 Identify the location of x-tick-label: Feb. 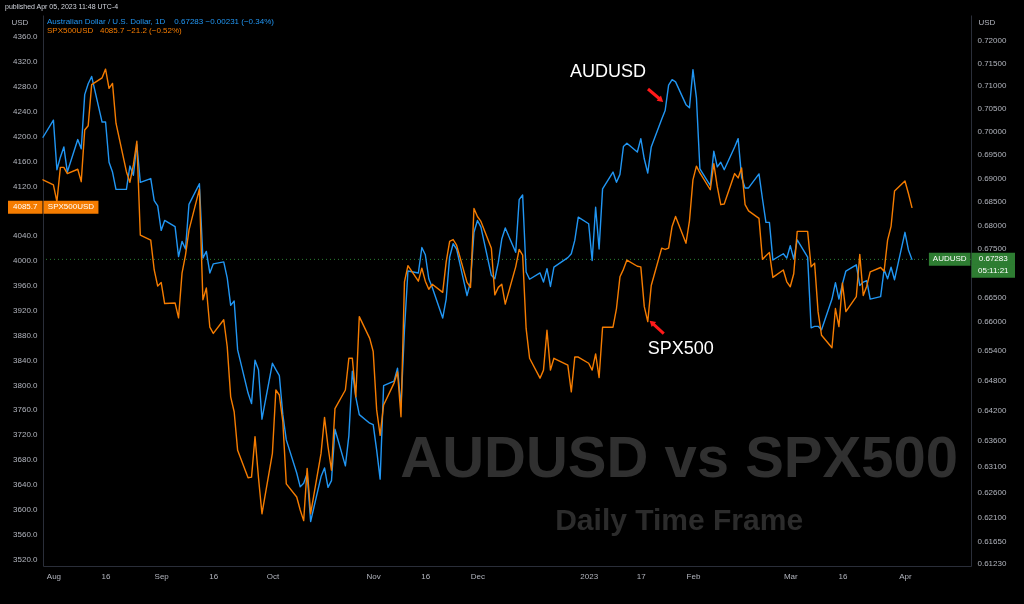
(693, 576).